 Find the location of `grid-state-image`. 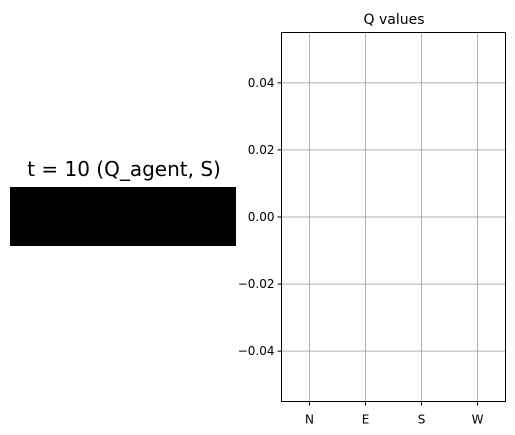

grid-state-image is located at coordinates (123, 216).